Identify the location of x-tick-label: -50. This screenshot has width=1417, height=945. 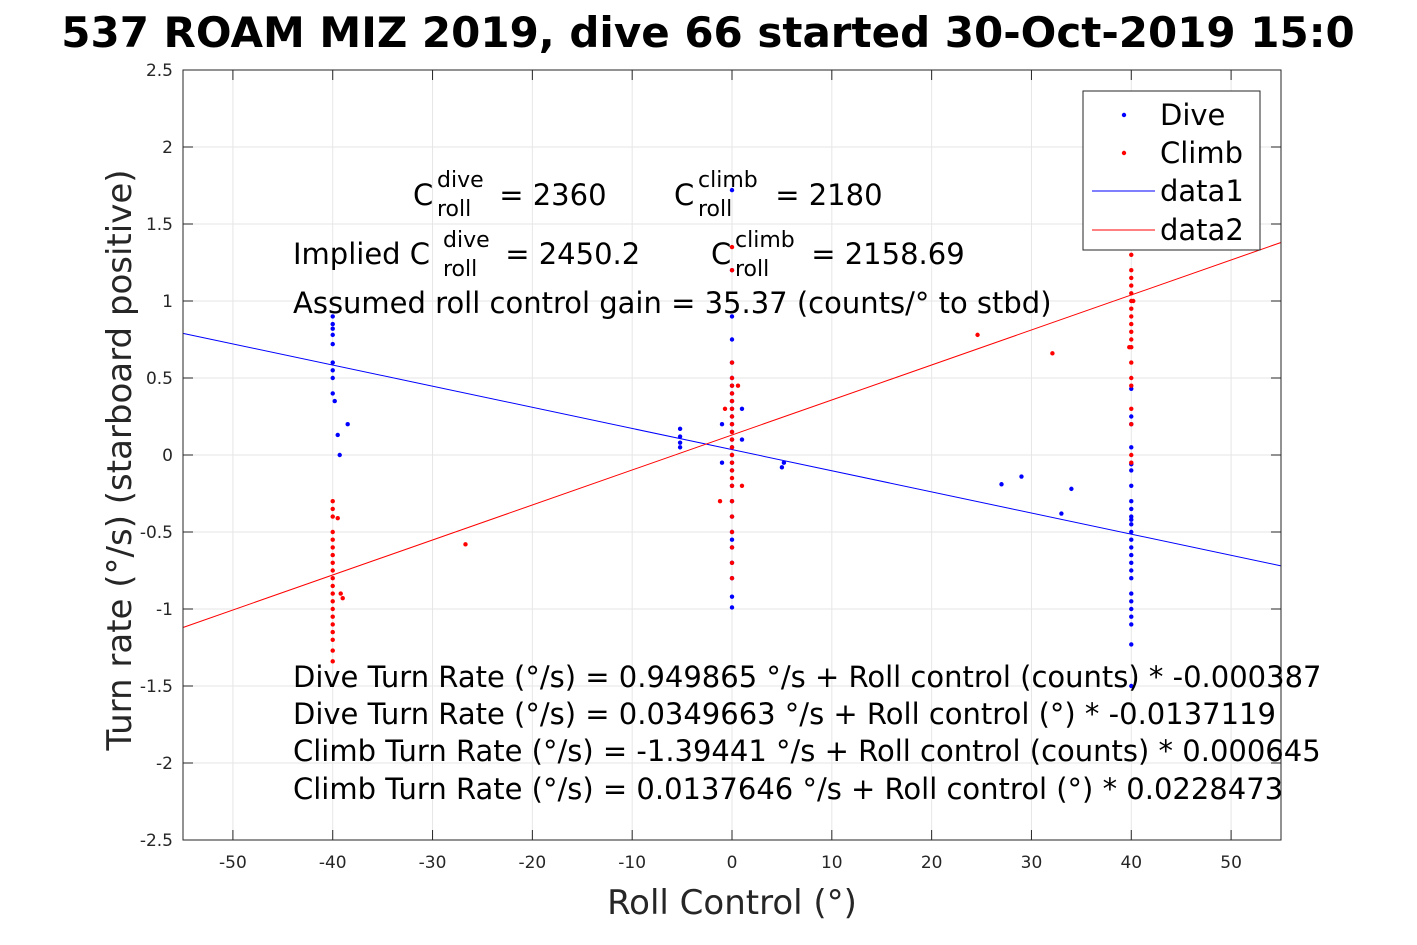
(233, 863).